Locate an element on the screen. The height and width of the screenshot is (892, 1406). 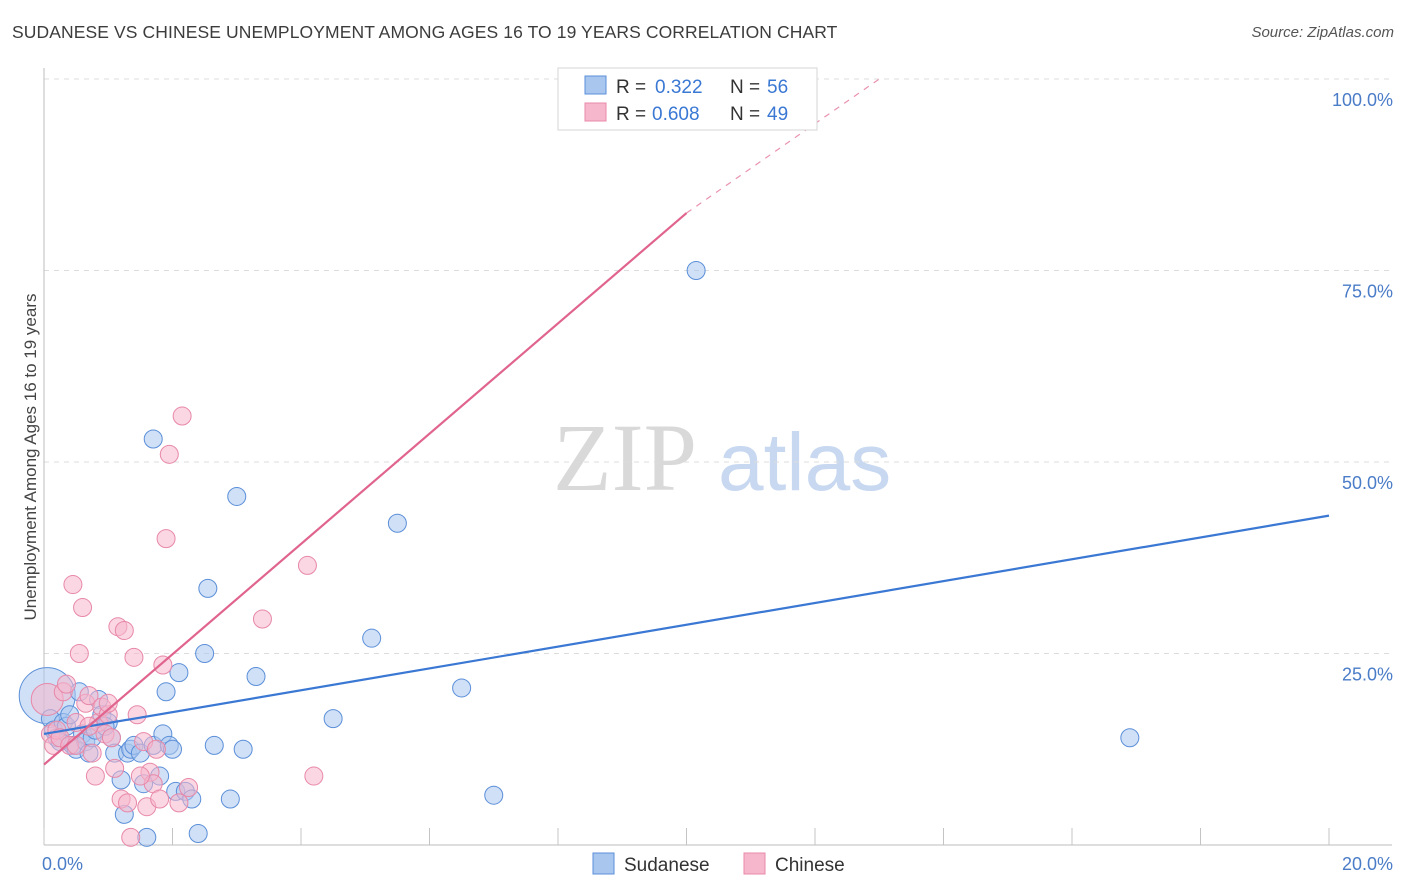
y-tick-label-2: 75.0% is located at coordinates (1367, 292).